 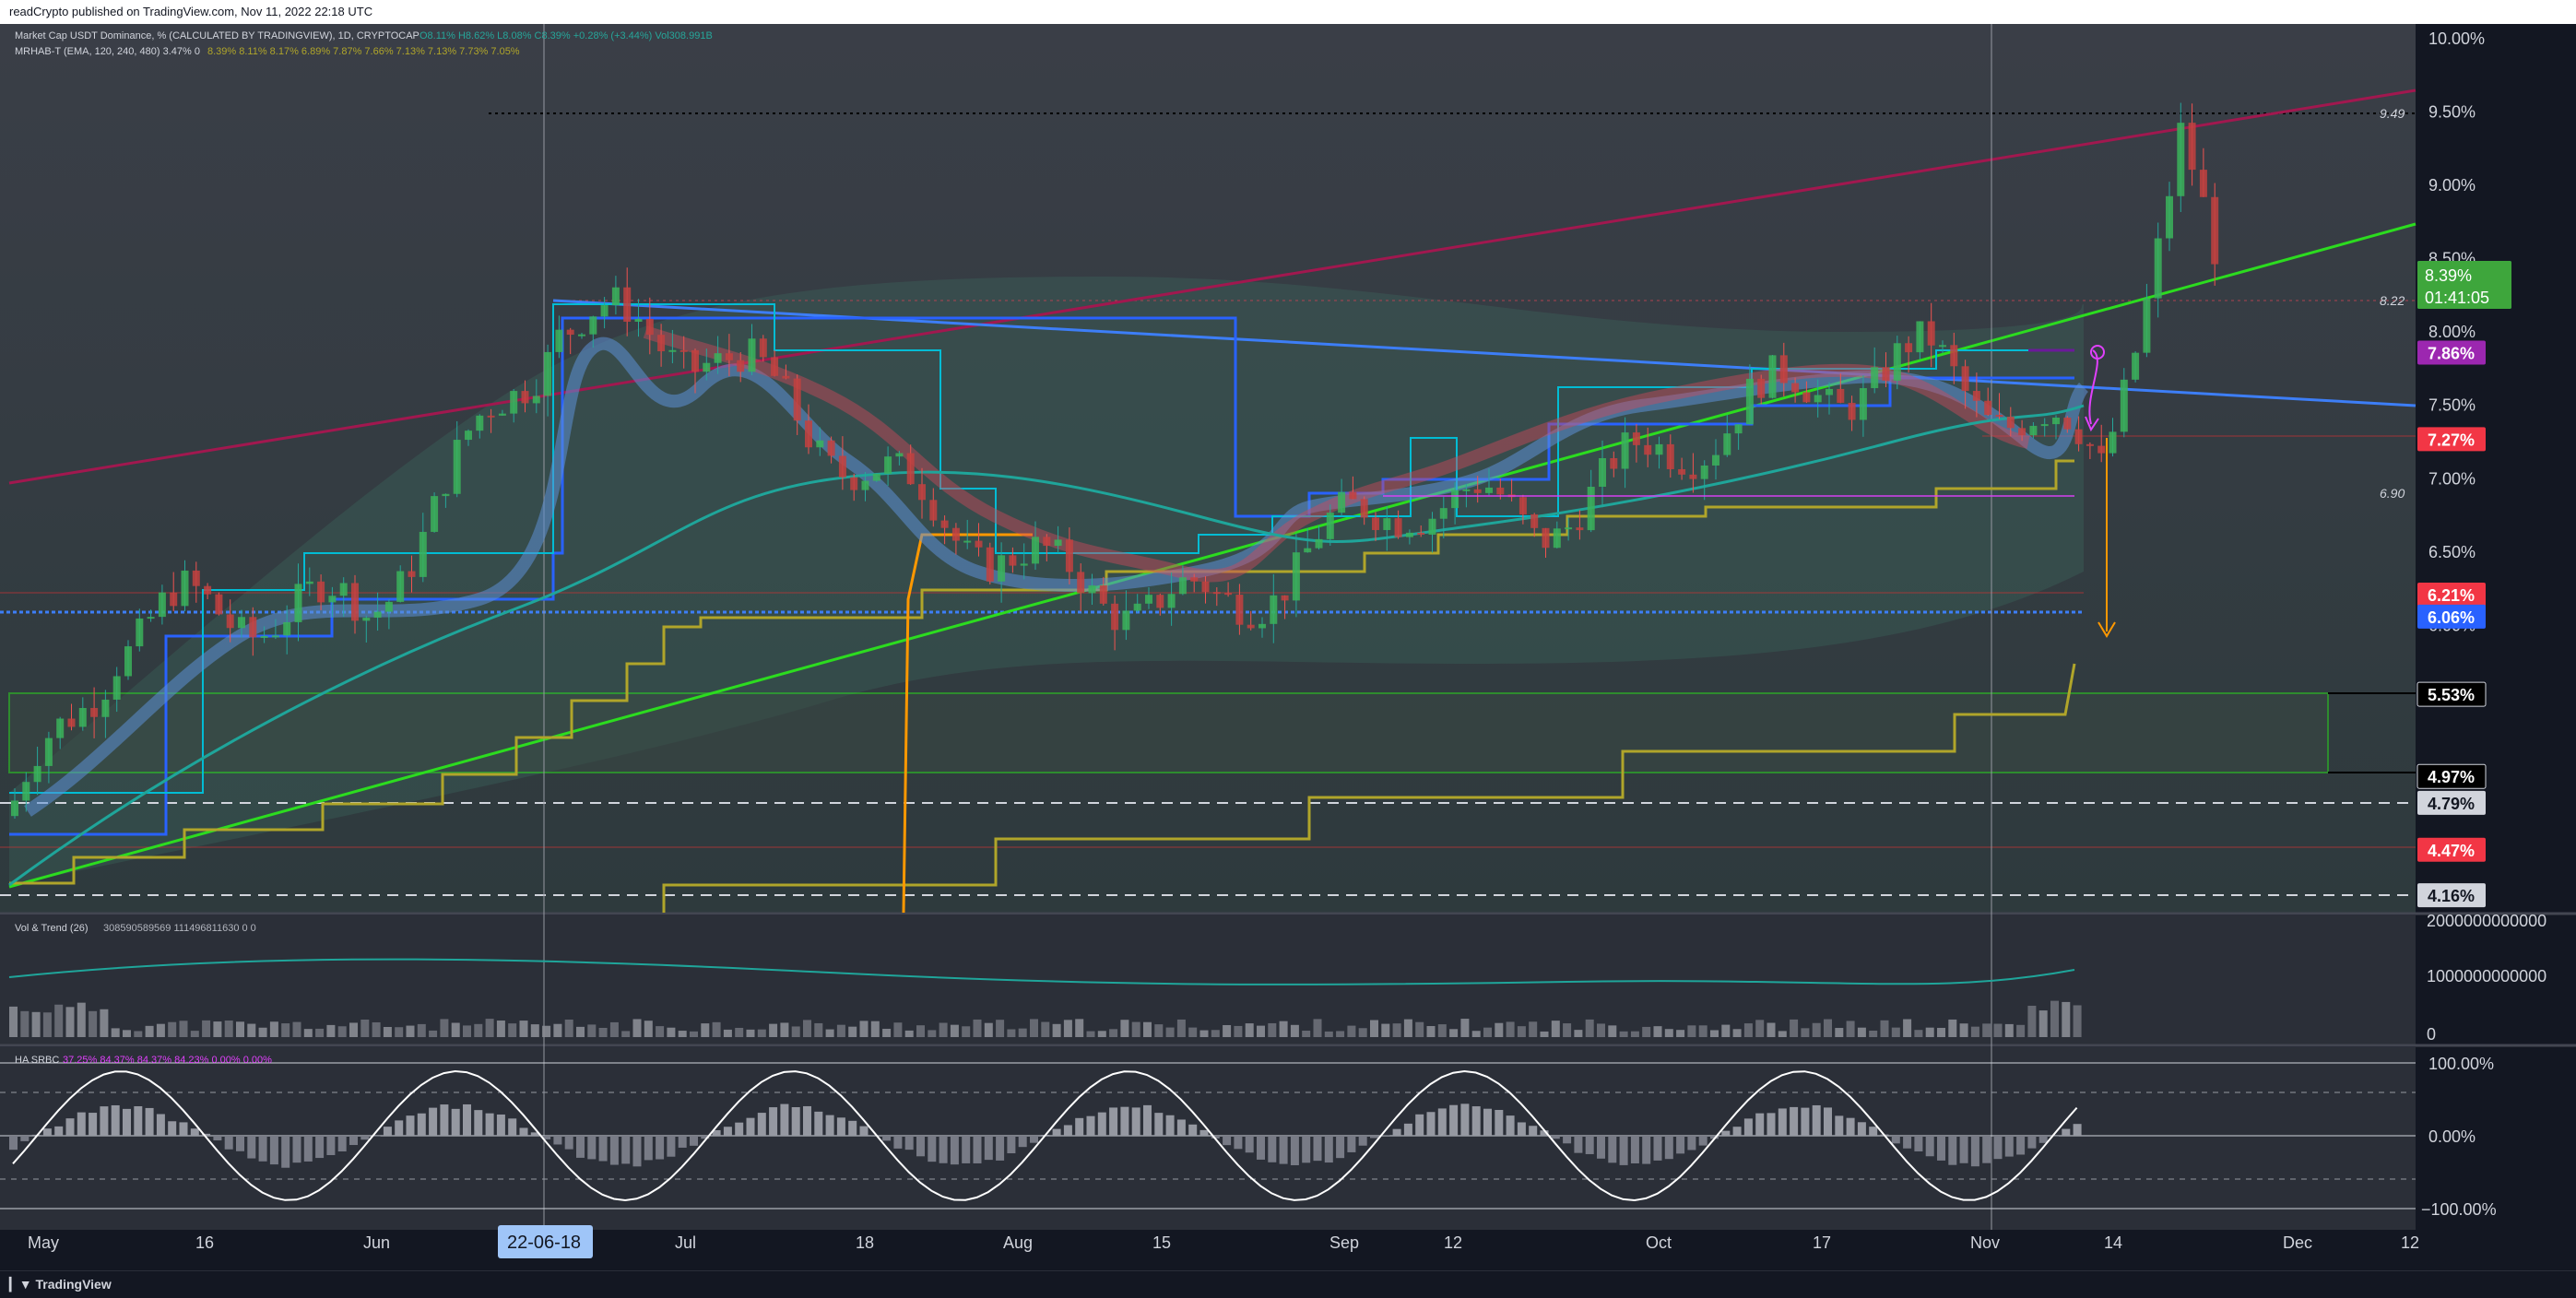 I want to click on tradingview-logo: ▎▼ TradingView, so click(x=60, y=1284).